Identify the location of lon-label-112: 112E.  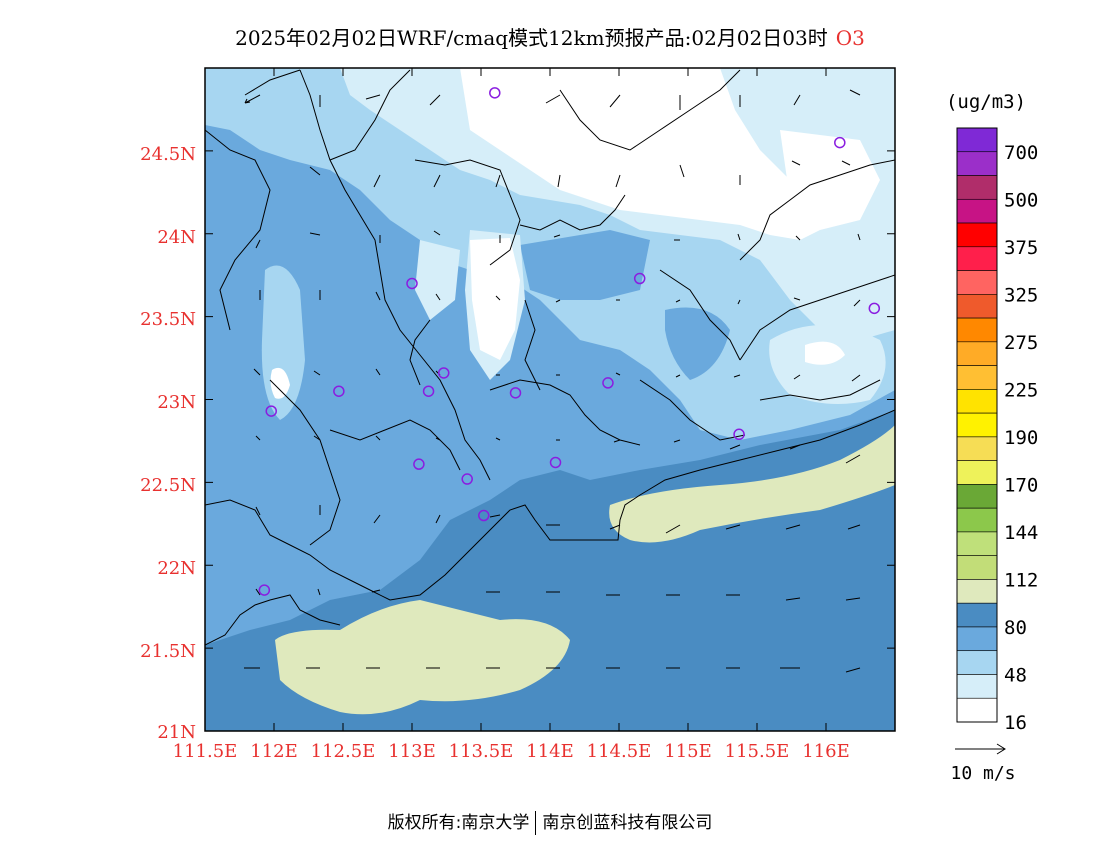
(274, 751).